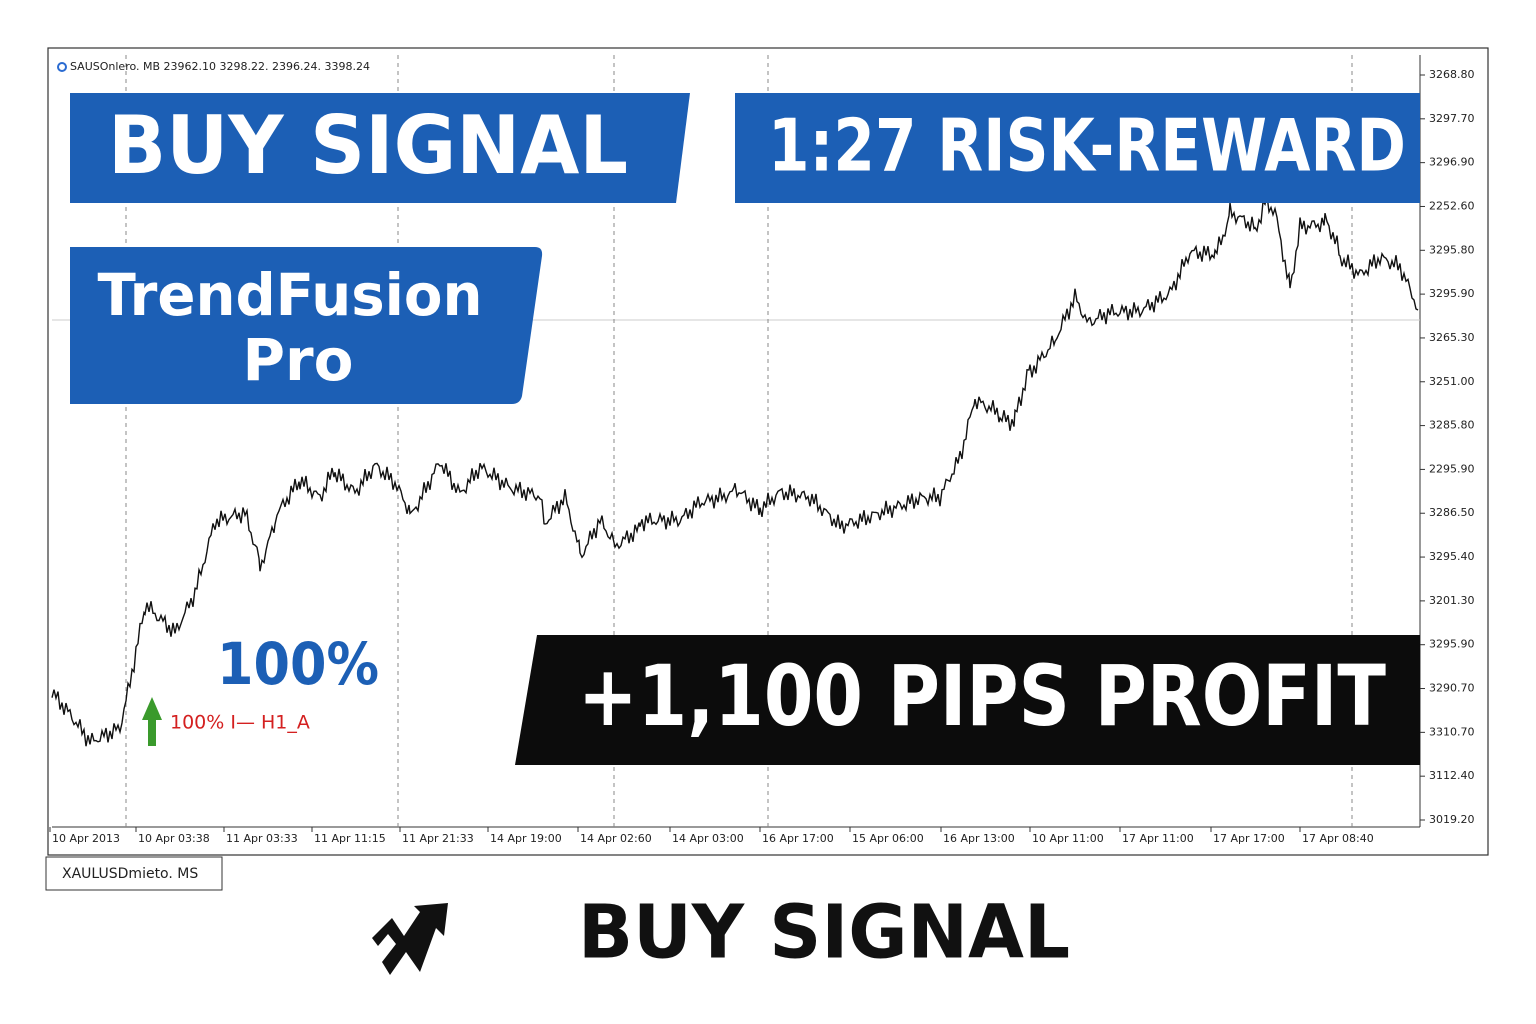  What do you see at coordinates (86, 838) in the screenshot?
I see `time-label: 10 Apr 2013` at bounding box center [86, 838].